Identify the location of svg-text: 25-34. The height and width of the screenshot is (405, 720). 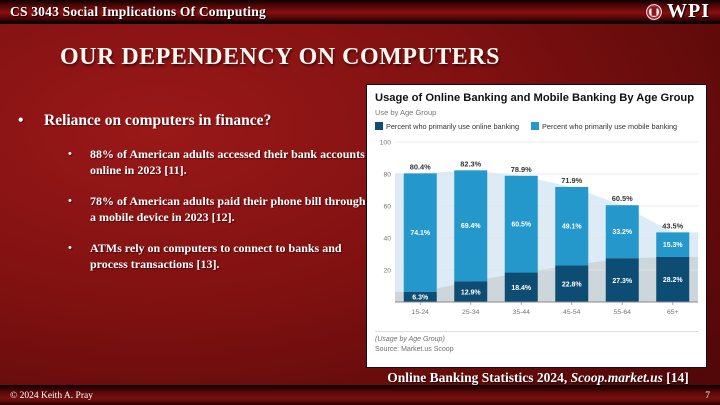
(471, 312).